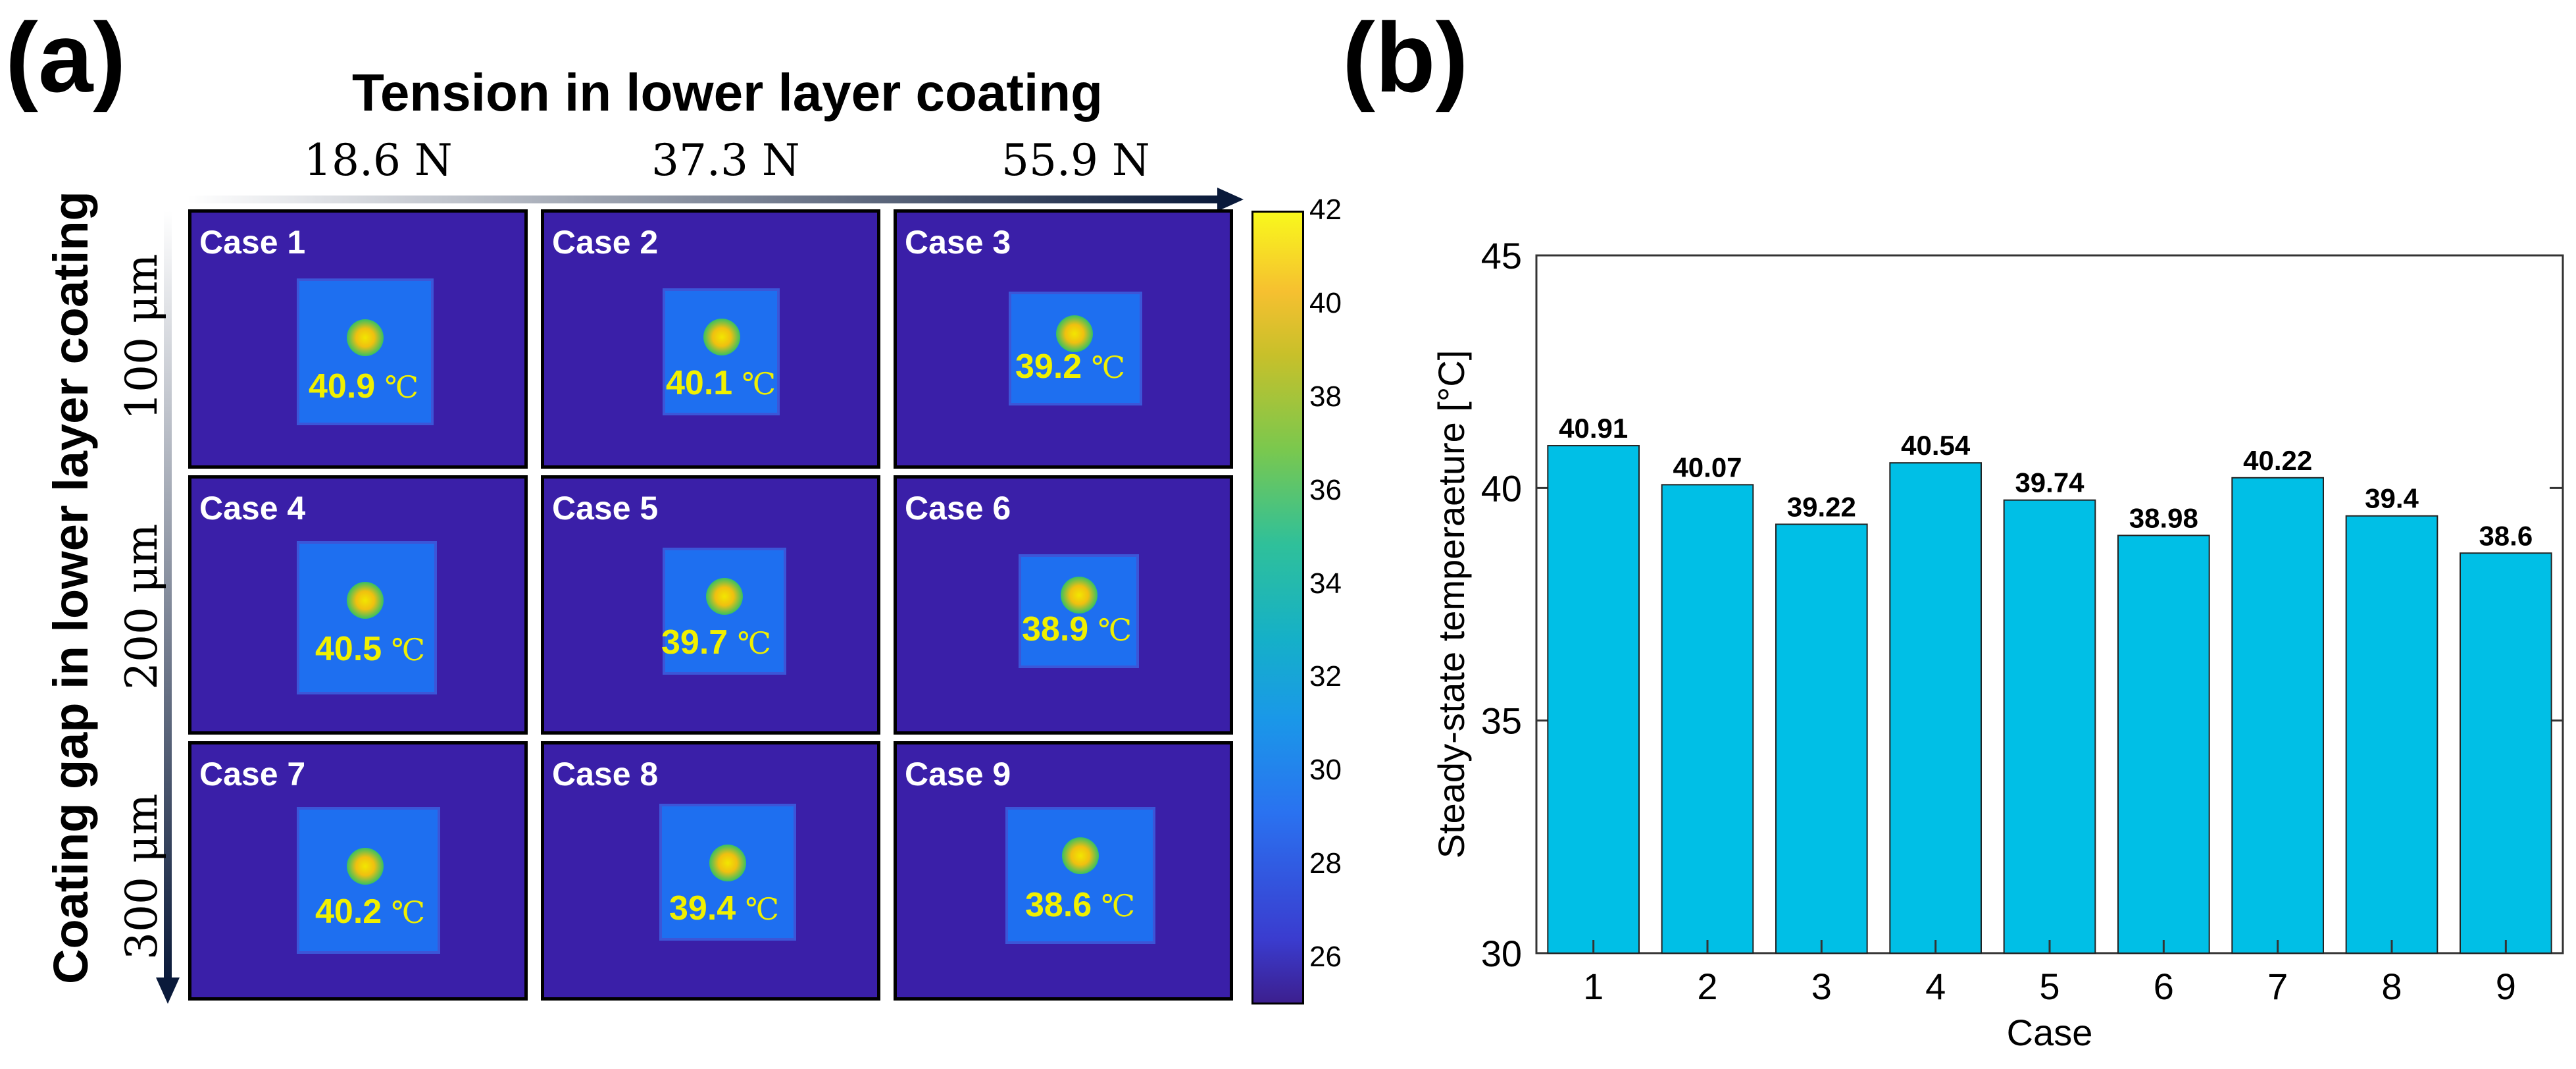 The width and height of the screenshot is (2576, 1069). I want to click on colorbar-tick-label: 26, so click(1325, 958).